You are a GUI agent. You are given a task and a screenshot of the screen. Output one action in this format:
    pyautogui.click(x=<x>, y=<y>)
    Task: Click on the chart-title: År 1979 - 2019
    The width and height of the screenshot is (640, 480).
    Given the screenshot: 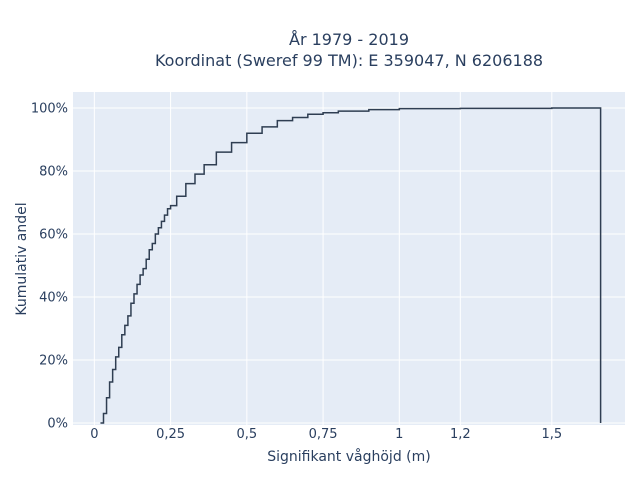 What is the action you would take?
    pyautogui.click(x=349, y=39)
    